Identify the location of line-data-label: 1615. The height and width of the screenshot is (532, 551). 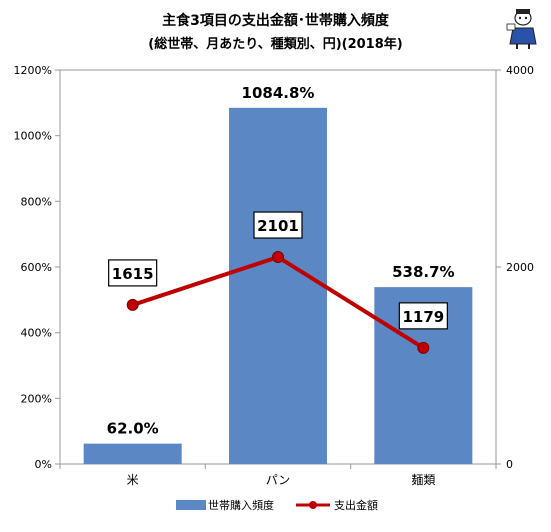
(133, 274).